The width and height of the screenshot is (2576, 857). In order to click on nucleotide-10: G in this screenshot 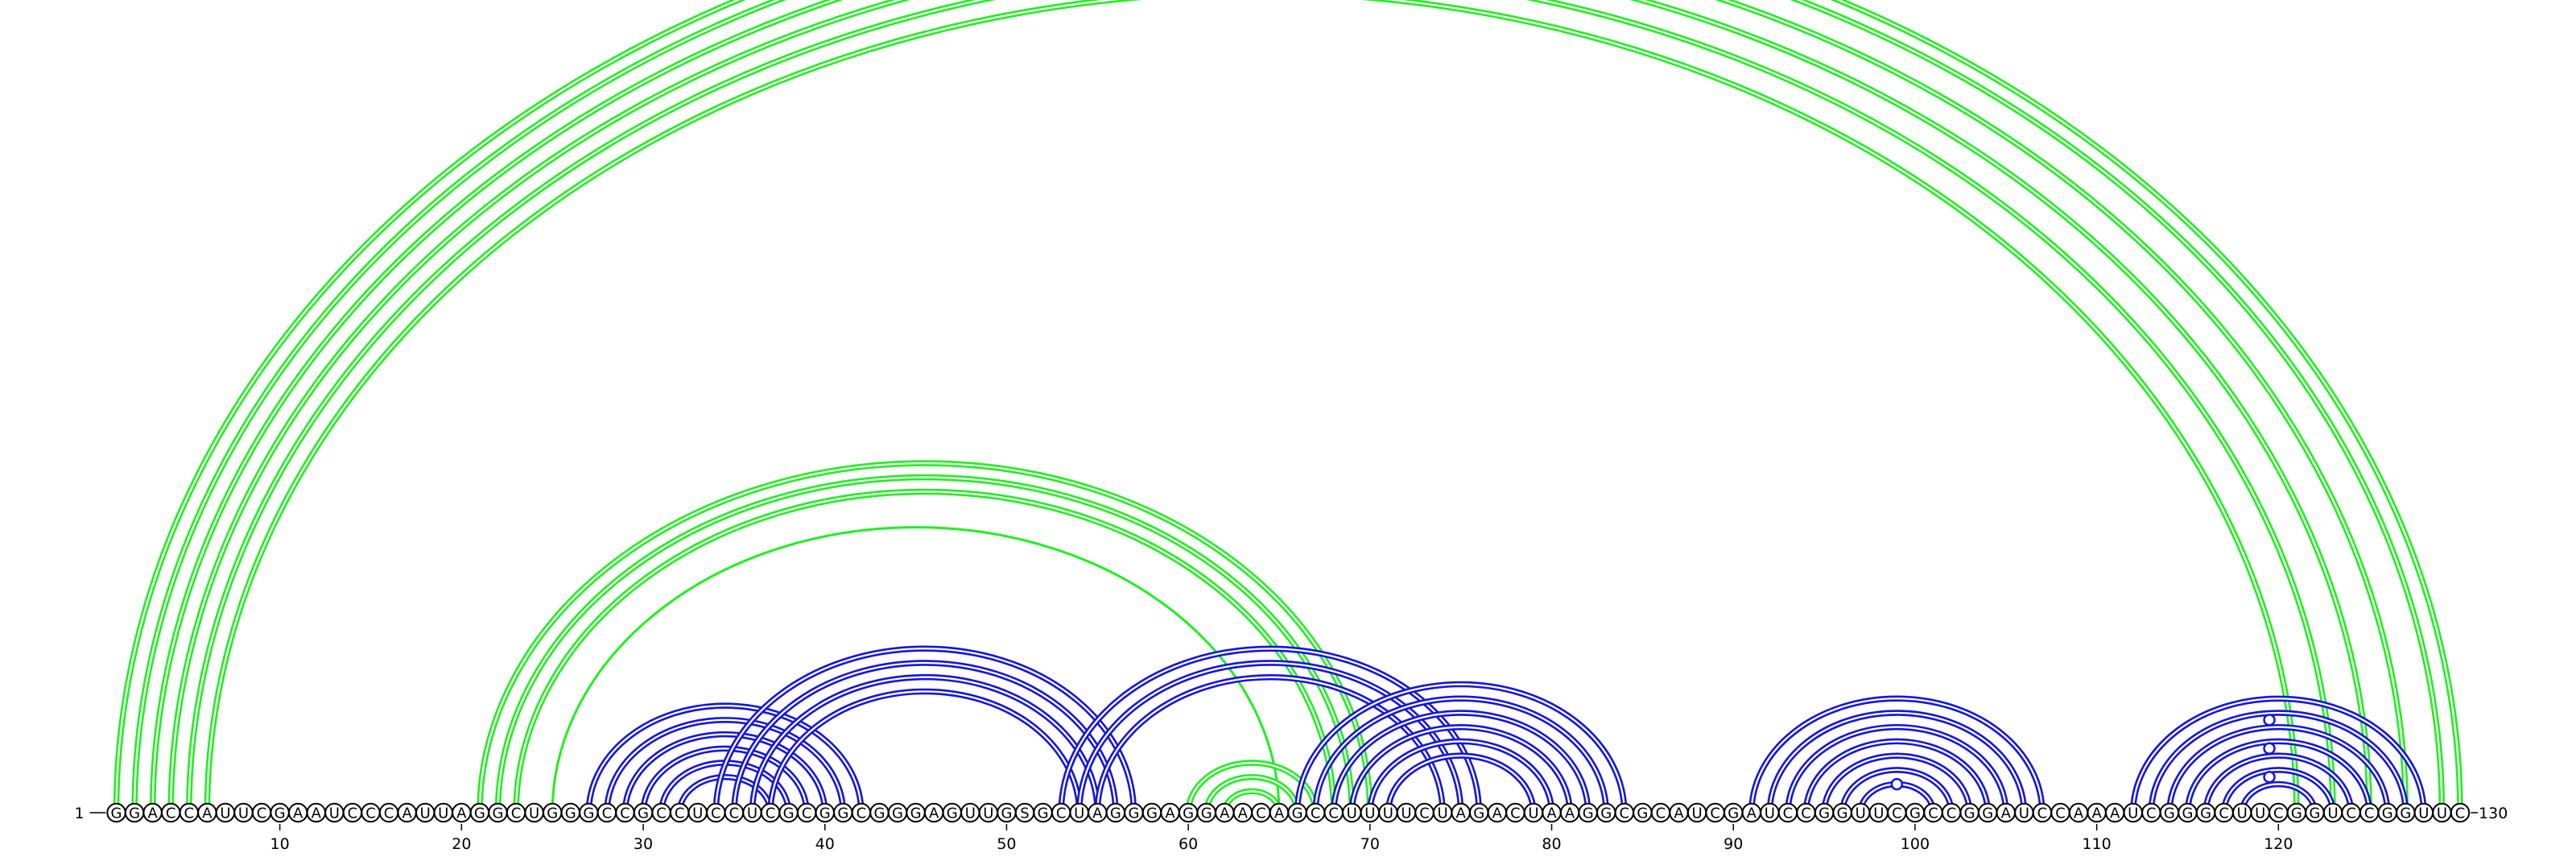, I will do `click(280, 812)`.